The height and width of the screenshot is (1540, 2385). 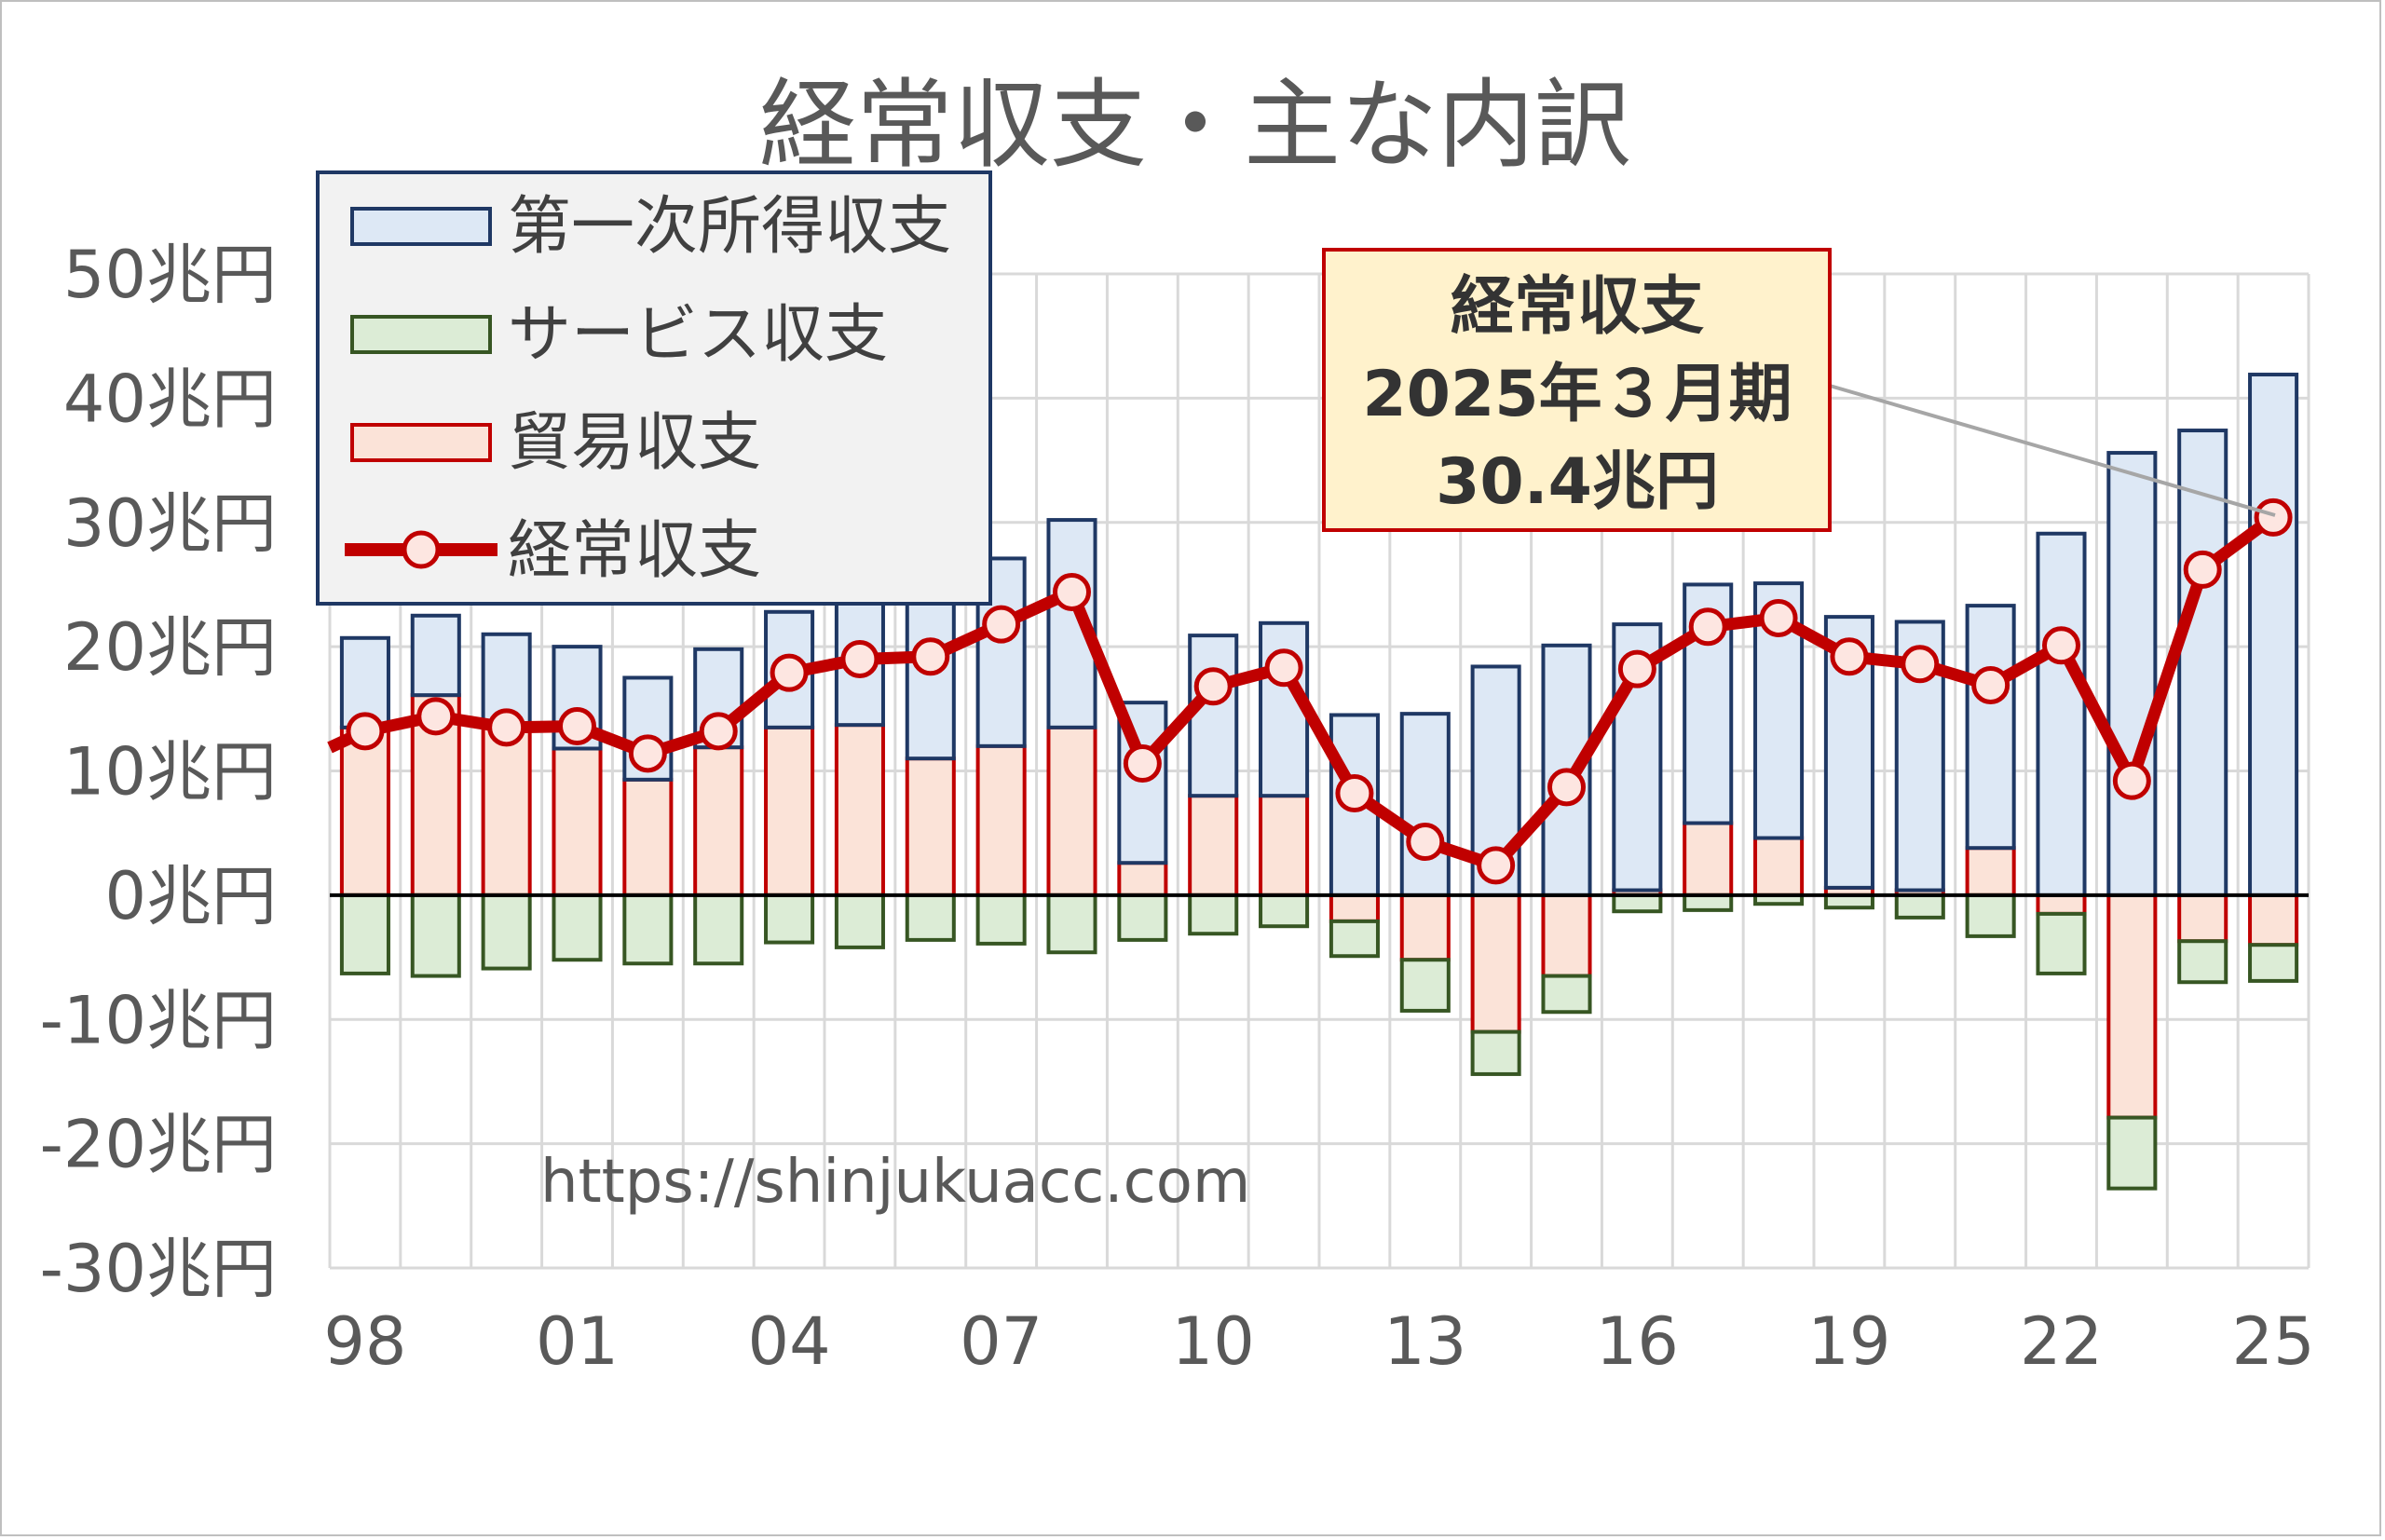 I want to click on callout: 経常収支 2025年３月期 30.4兆円, so click(x=1799, y=390).